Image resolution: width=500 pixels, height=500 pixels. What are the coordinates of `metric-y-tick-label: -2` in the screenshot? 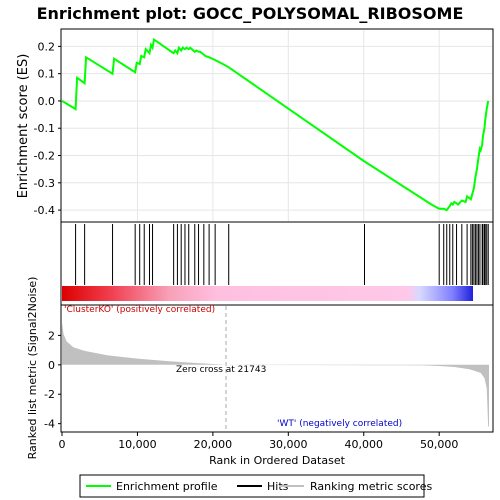 It's located at (49, 394).